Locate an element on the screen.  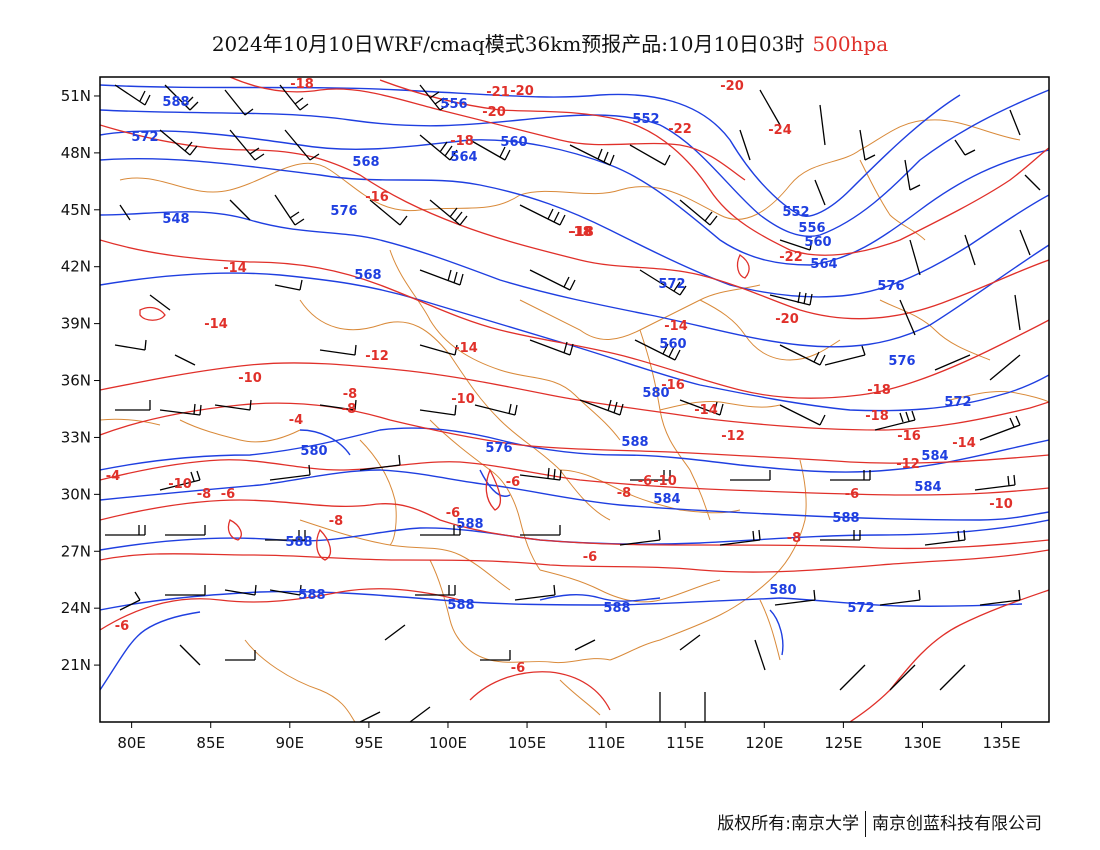
temperature-label: -16 is located at coordinates (377, 197).